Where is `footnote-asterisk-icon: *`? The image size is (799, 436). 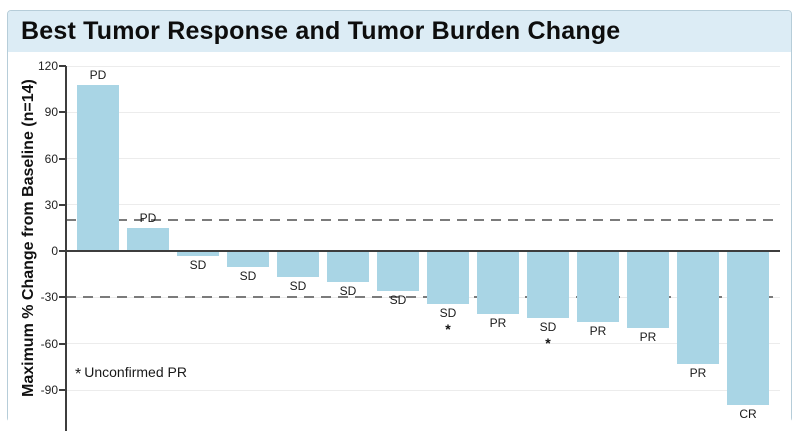 footnote-asterisk-icon: * is located at coordinates (78, 374).